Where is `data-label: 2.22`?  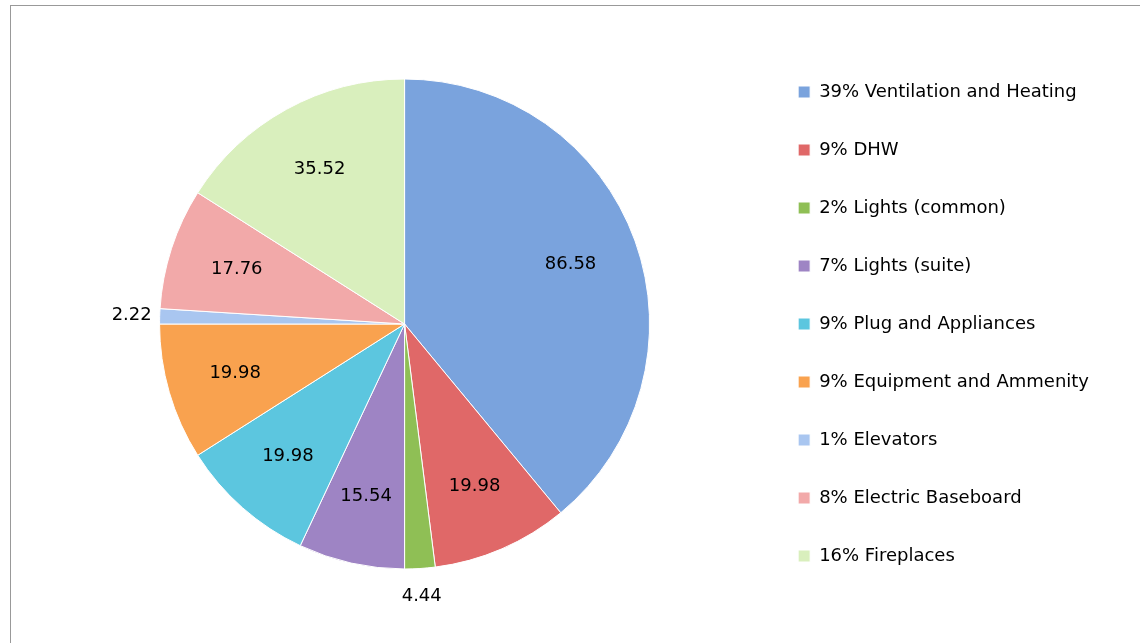
data-label: 2.22 is located at coordinates (131, 314).